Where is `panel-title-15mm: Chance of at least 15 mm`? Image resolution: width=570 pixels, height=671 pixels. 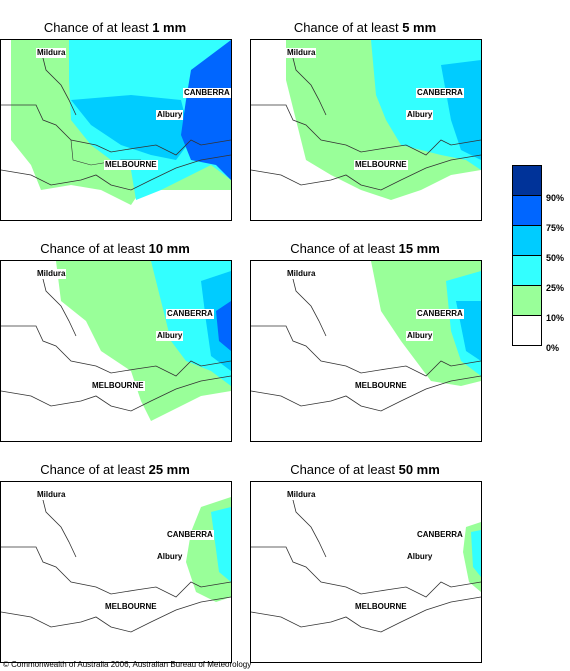
panel-title-15mm: Chance of at least 15 mm is located at coordinates (365, 248).